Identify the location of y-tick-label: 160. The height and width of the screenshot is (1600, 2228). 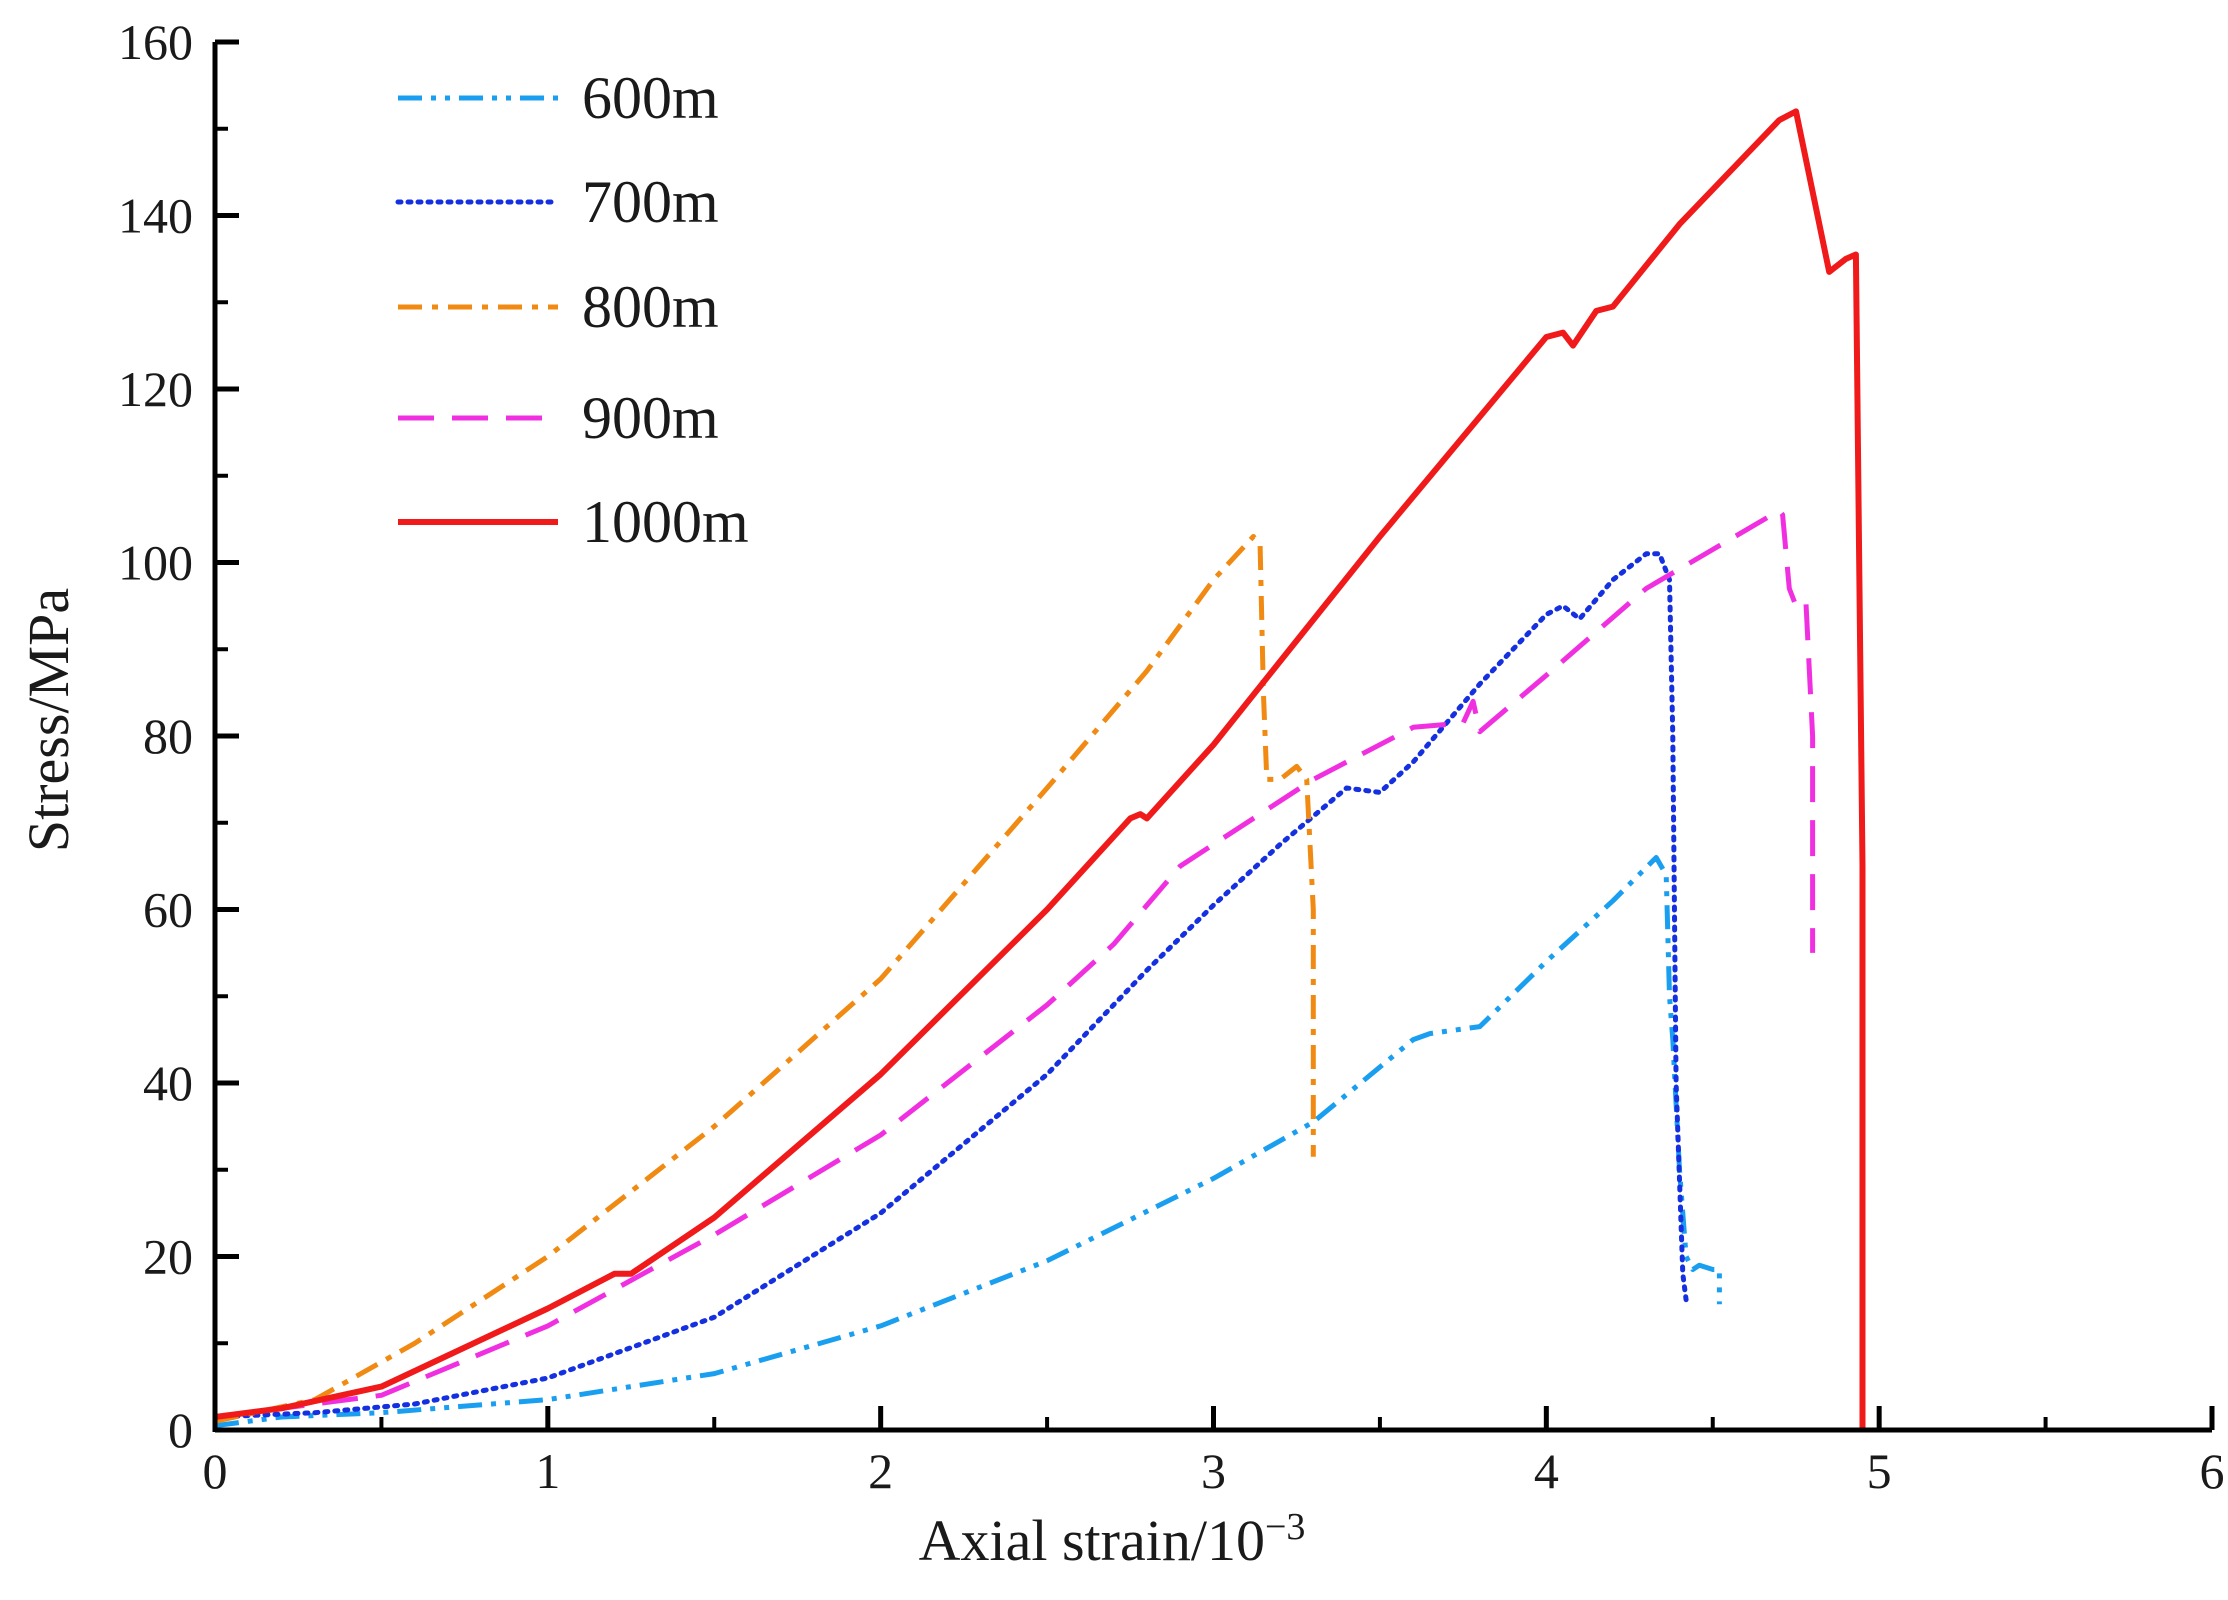
(155, 42).